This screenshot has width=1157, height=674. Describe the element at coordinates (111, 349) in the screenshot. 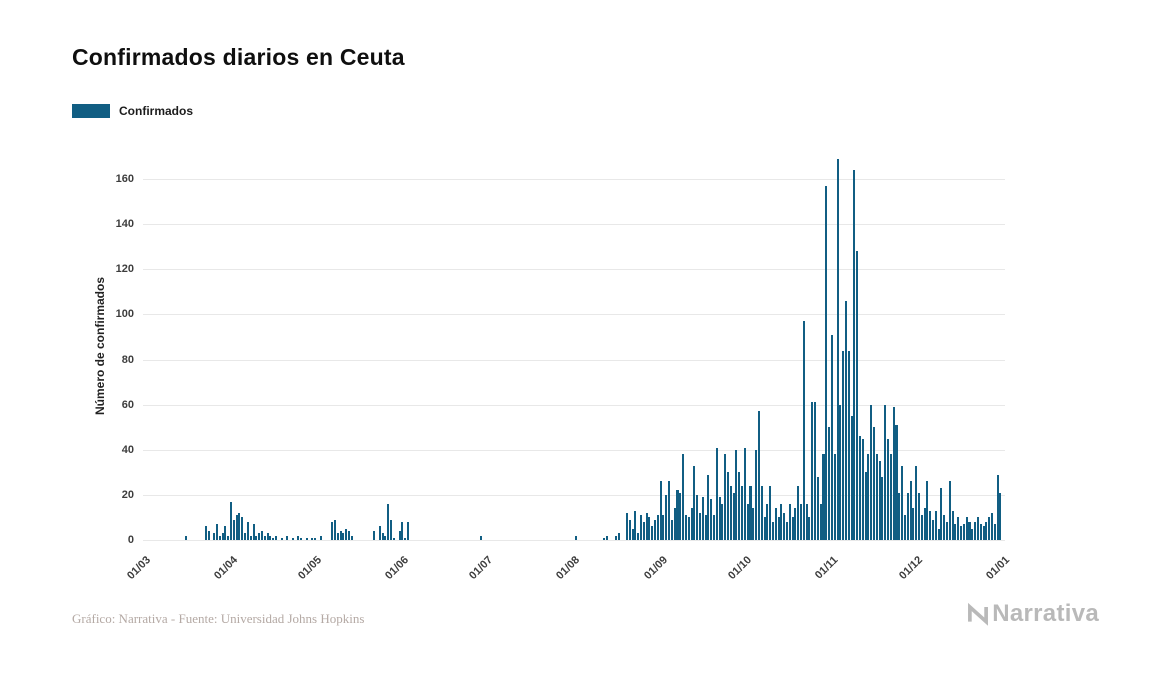

I see `y-axis-ticks: 0 20 40 60 80 100 120 140 160` at that location.